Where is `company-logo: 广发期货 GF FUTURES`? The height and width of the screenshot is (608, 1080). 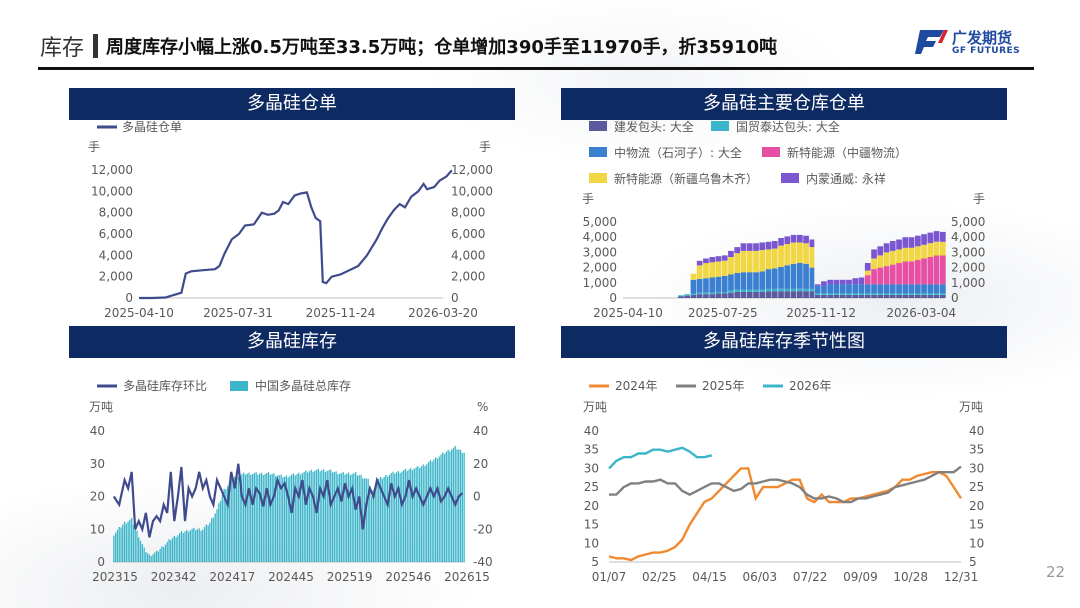
company-logo: 广发期货 GF FUTURES is located at coordinates (979, 43).